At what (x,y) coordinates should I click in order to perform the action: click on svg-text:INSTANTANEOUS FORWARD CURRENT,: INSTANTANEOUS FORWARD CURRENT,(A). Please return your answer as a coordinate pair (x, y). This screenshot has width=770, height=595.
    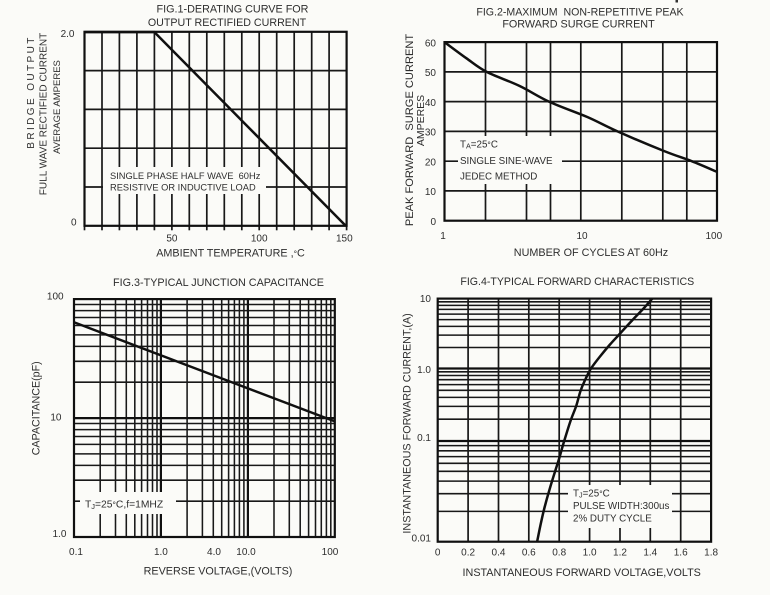
    Looking at the image, I should click on (408, 423).